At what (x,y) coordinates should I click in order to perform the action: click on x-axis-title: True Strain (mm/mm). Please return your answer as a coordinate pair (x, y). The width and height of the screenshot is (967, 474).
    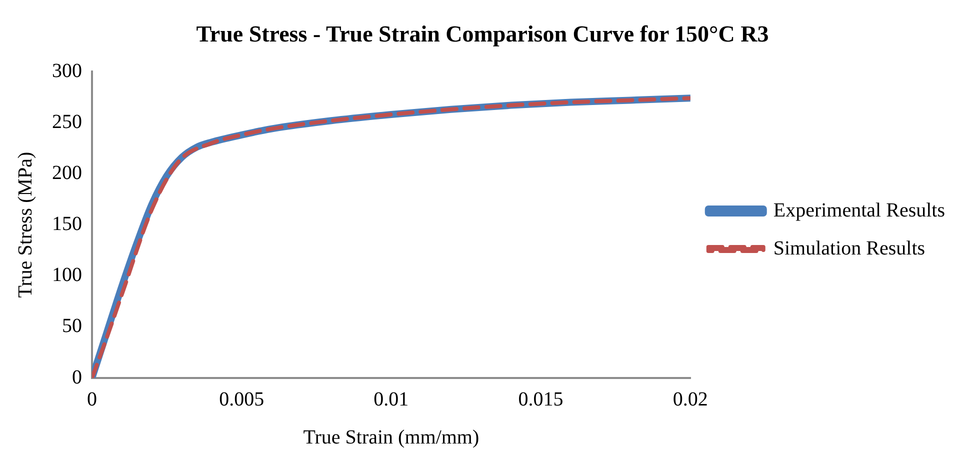
    Looking at the image, I should click on (391, 437).